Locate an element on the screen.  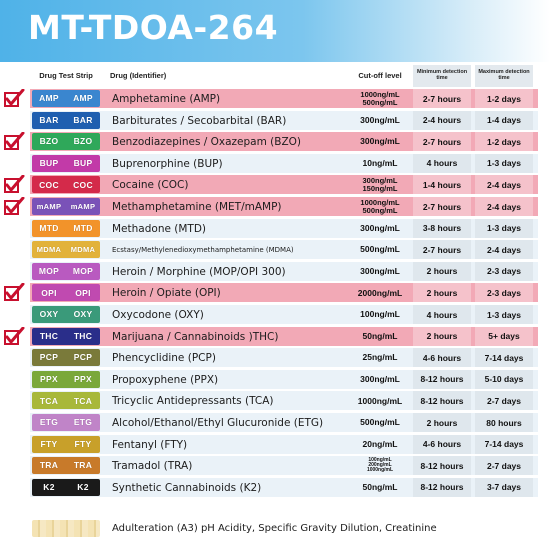
min-detection-time: 2-4 hours is located at coordinates (442, 120).